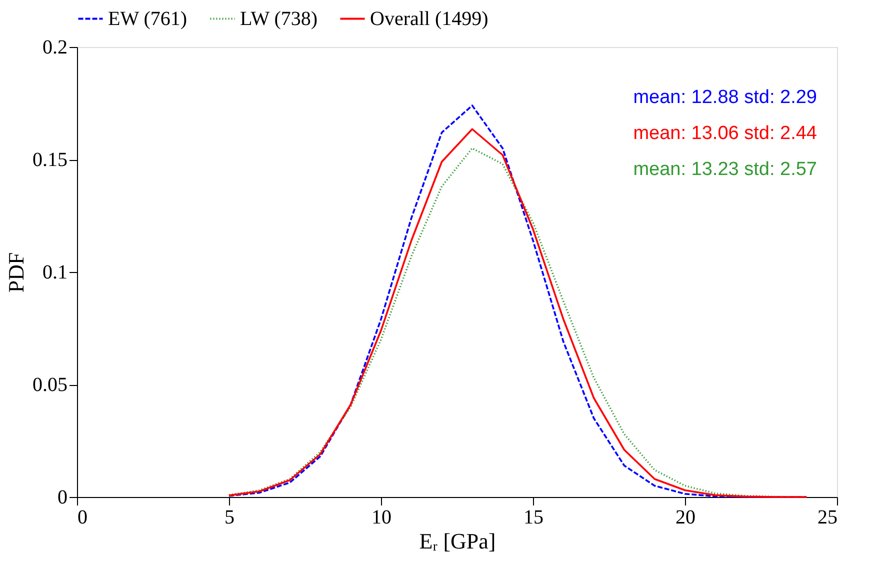 This screenshot has height=583, width=883. I want to click on y-tick-label: 0.2, so click(55, 47).